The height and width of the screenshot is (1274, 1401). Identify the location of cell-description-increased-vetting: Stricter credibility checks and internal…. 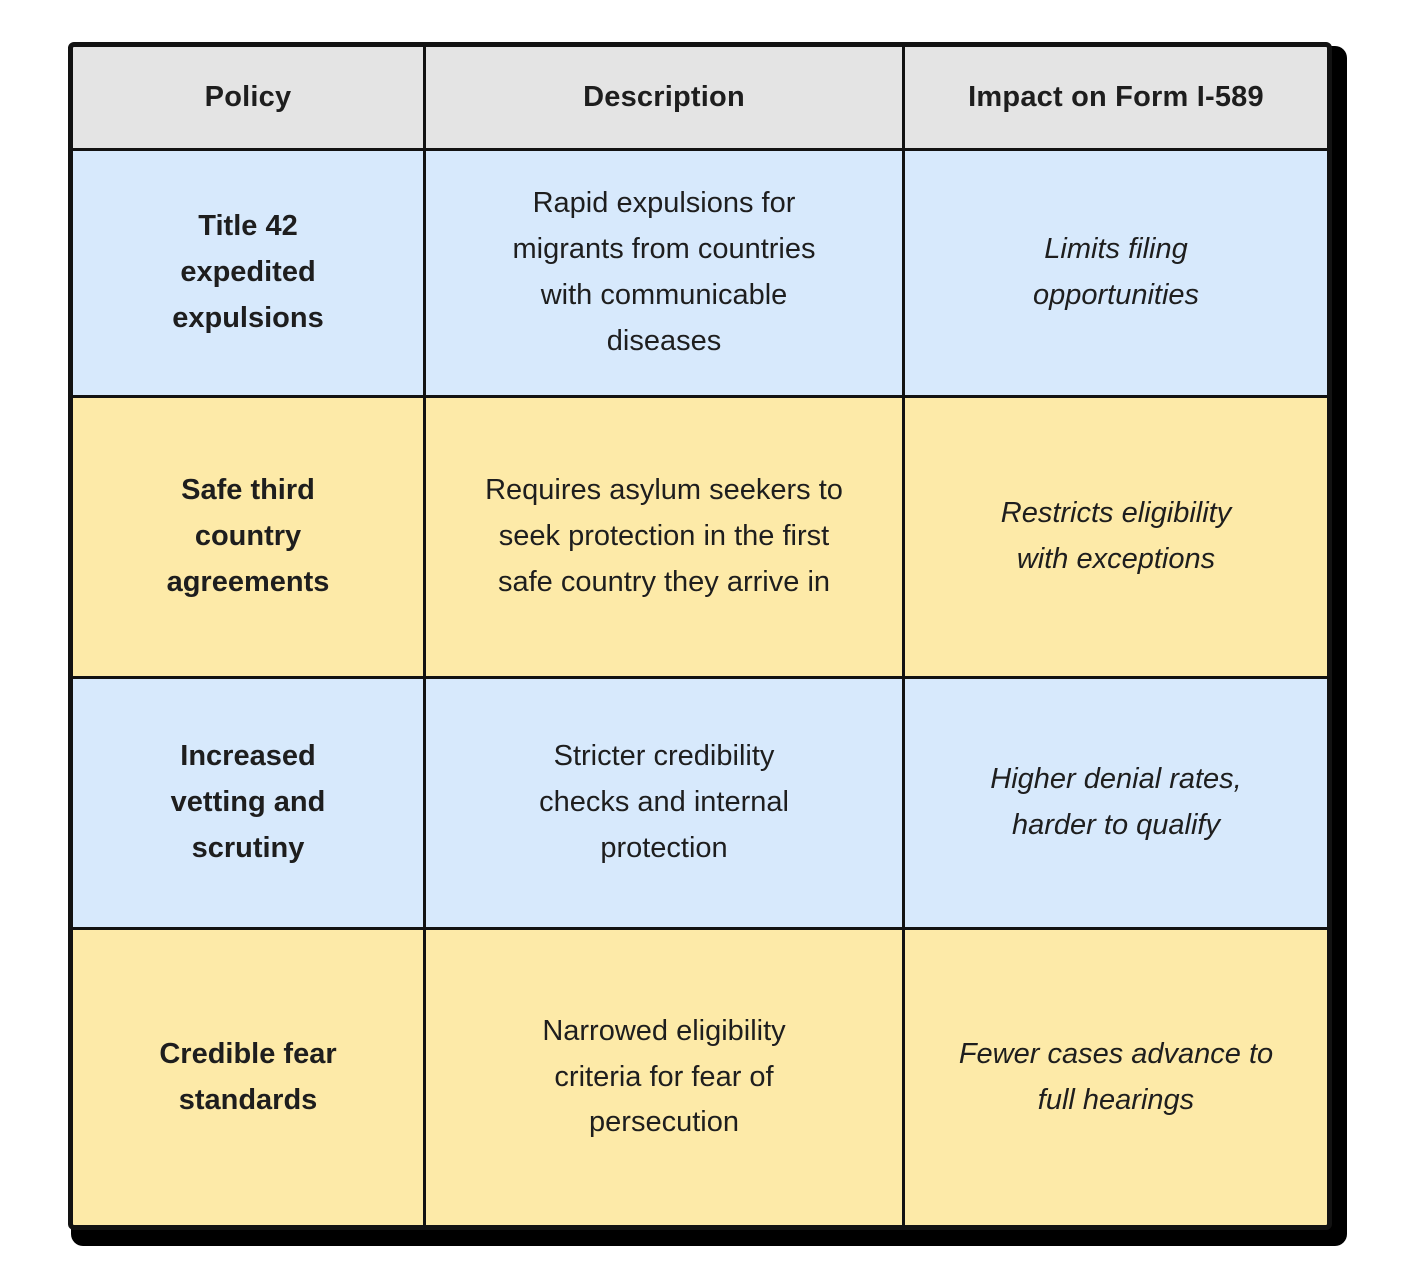
(664, 803).